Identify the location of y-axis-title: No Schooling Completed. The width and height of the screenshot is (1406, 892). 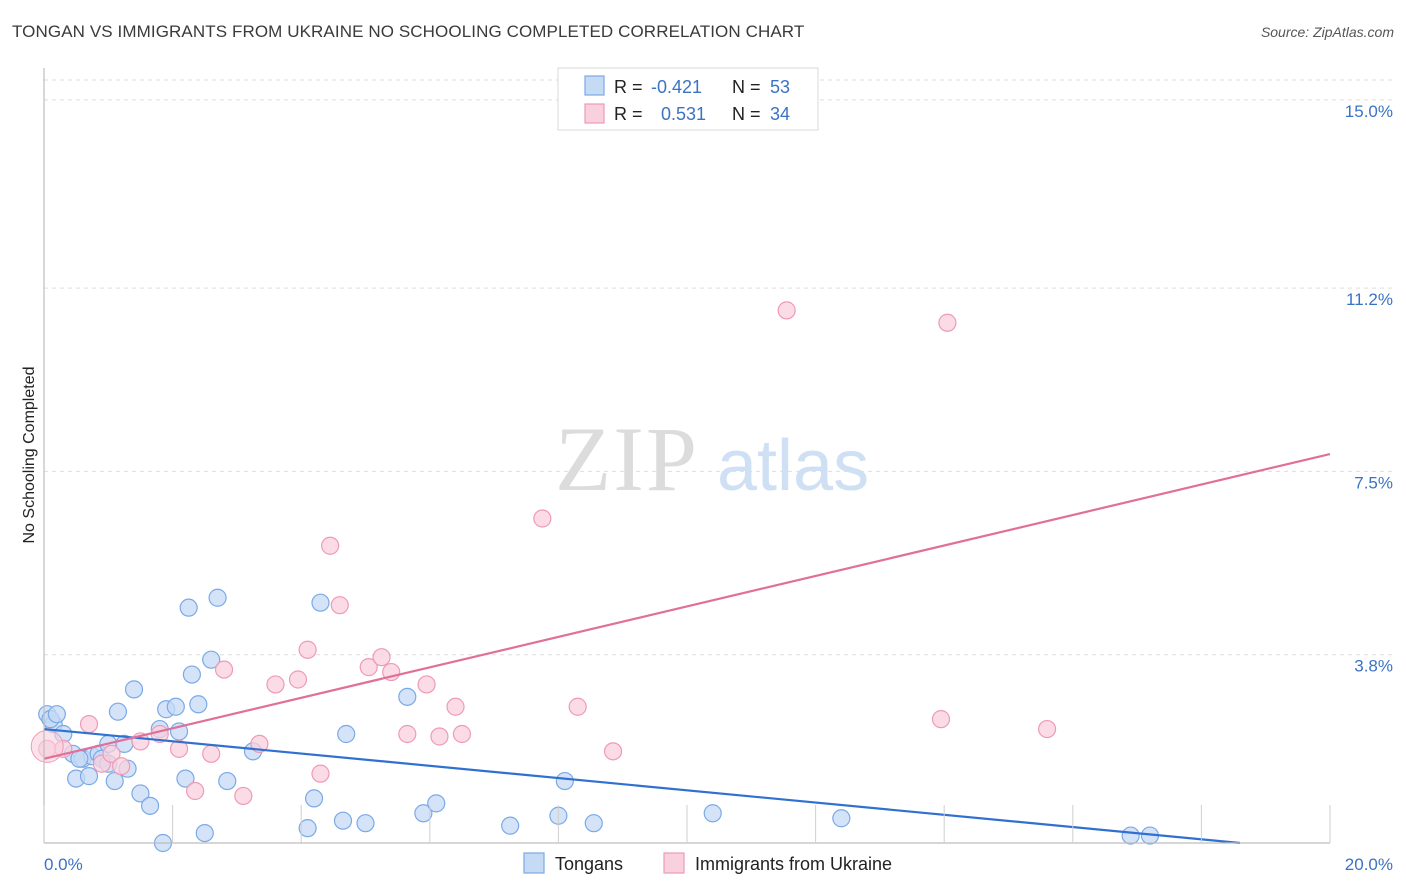
(29, 455).